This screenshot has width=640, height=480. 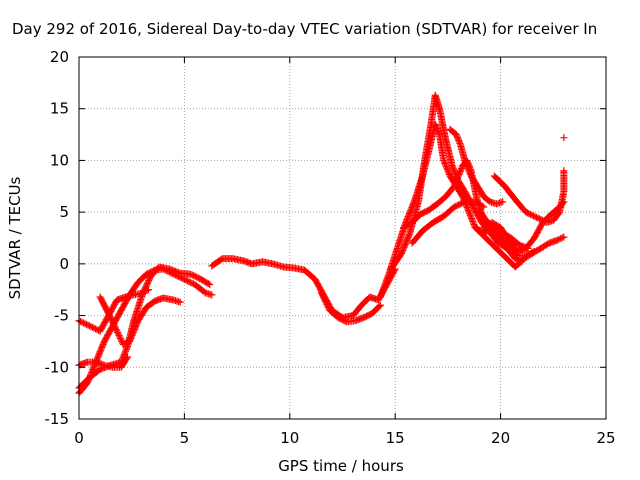 I want to click on x-tick-label: 20, so click(x=500, y=438).